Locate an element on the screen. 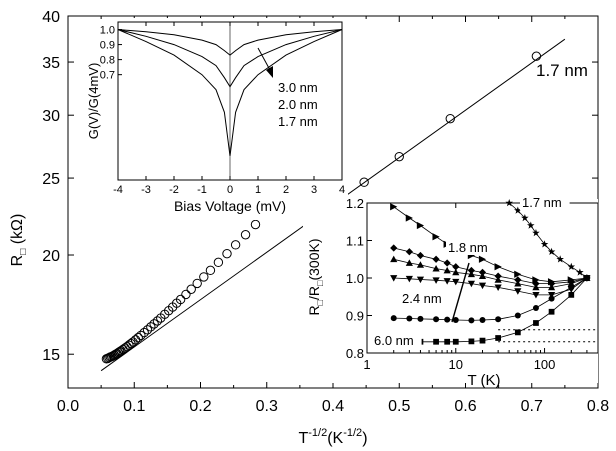  temperature-y-axis-label: R□/R□(300K) is located at coordinates (315, 276).